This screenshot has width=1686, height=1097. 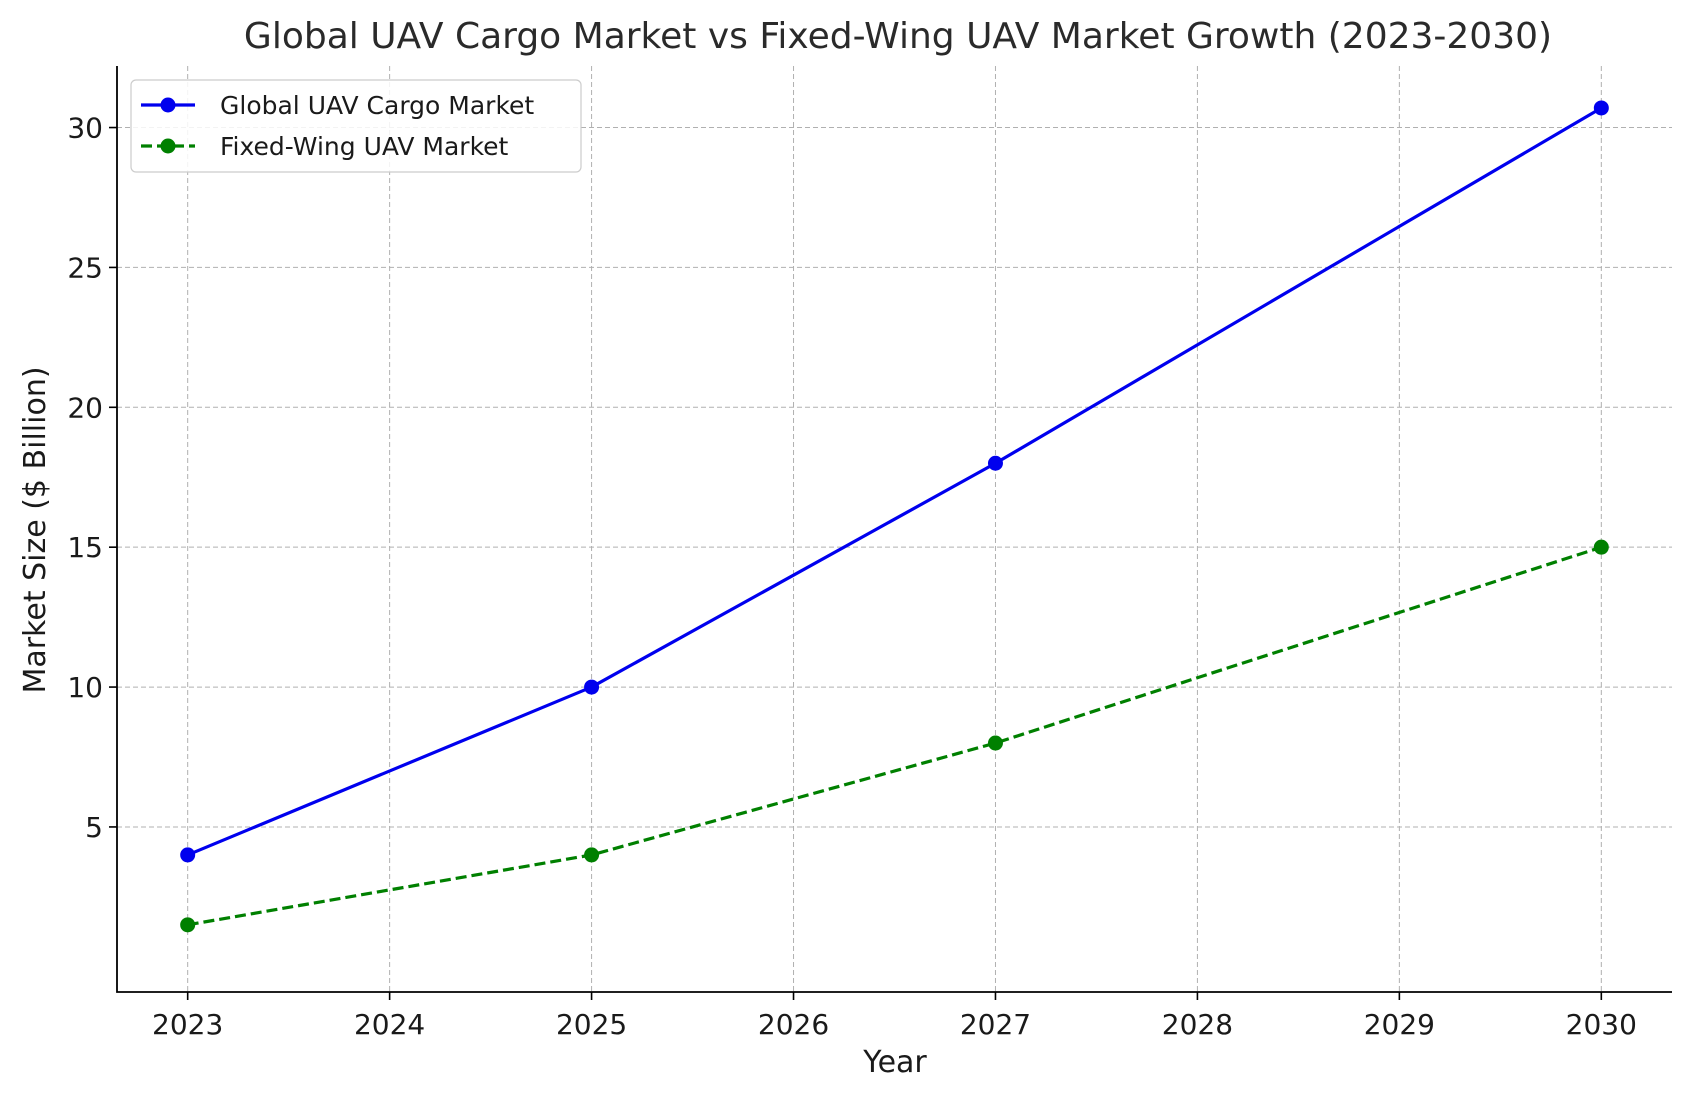 What do you see at coordinates (1399, 1024) in the screenshot?
I see `x-tick-label: 2029` at bounding box center [1399, 1024].